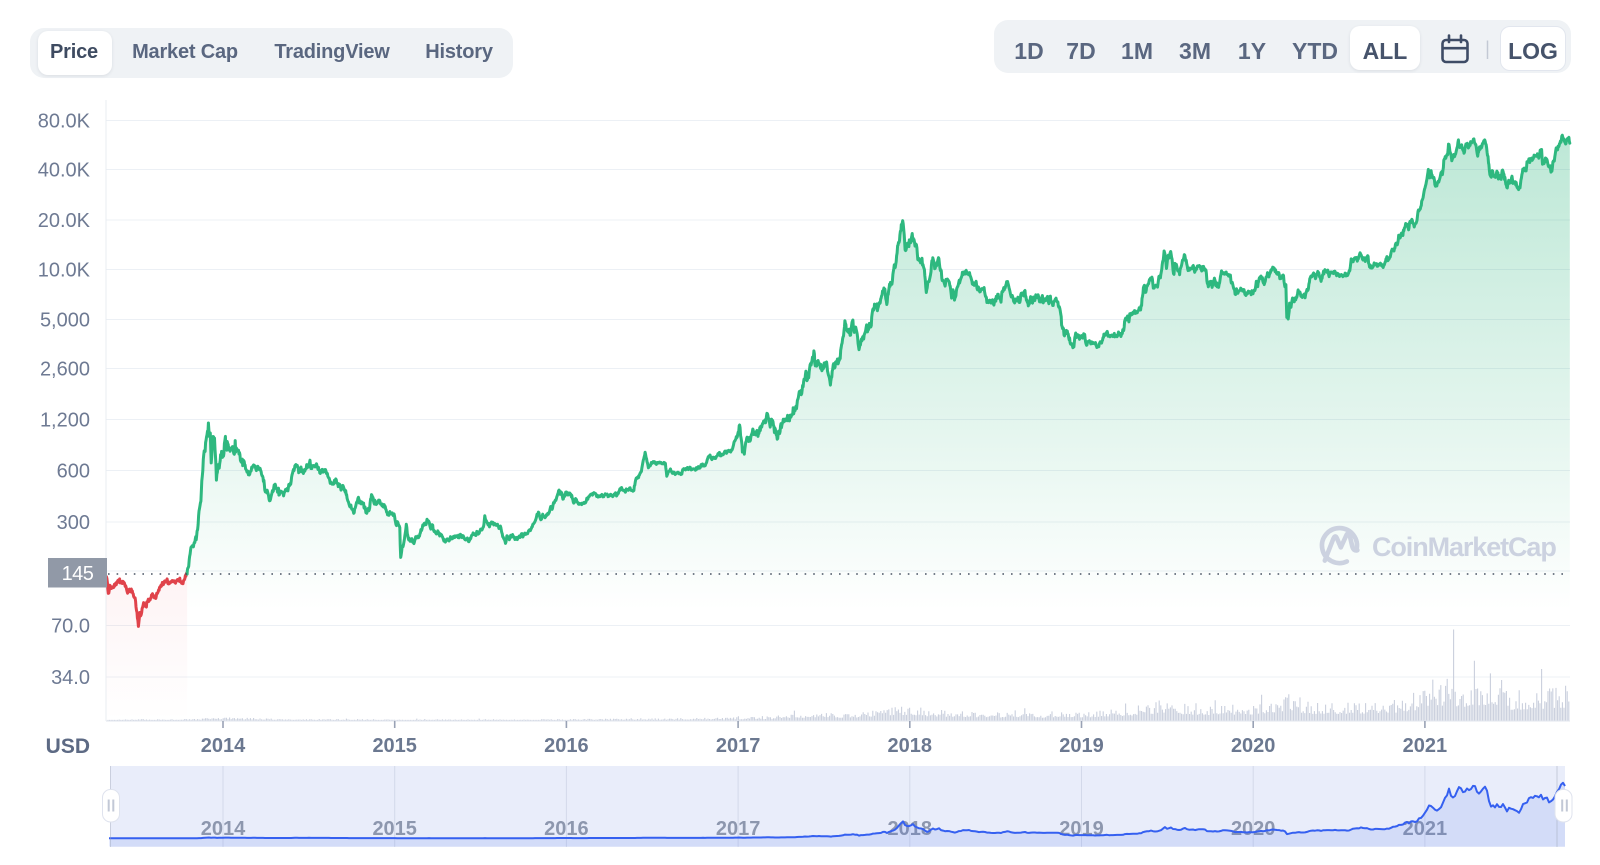 The width and height of the screenshot is (1600, 865). What do you see at coordinates (73, 472) in the screenshot?
I see `svg-text: 600` at bounding box center [73, 472].